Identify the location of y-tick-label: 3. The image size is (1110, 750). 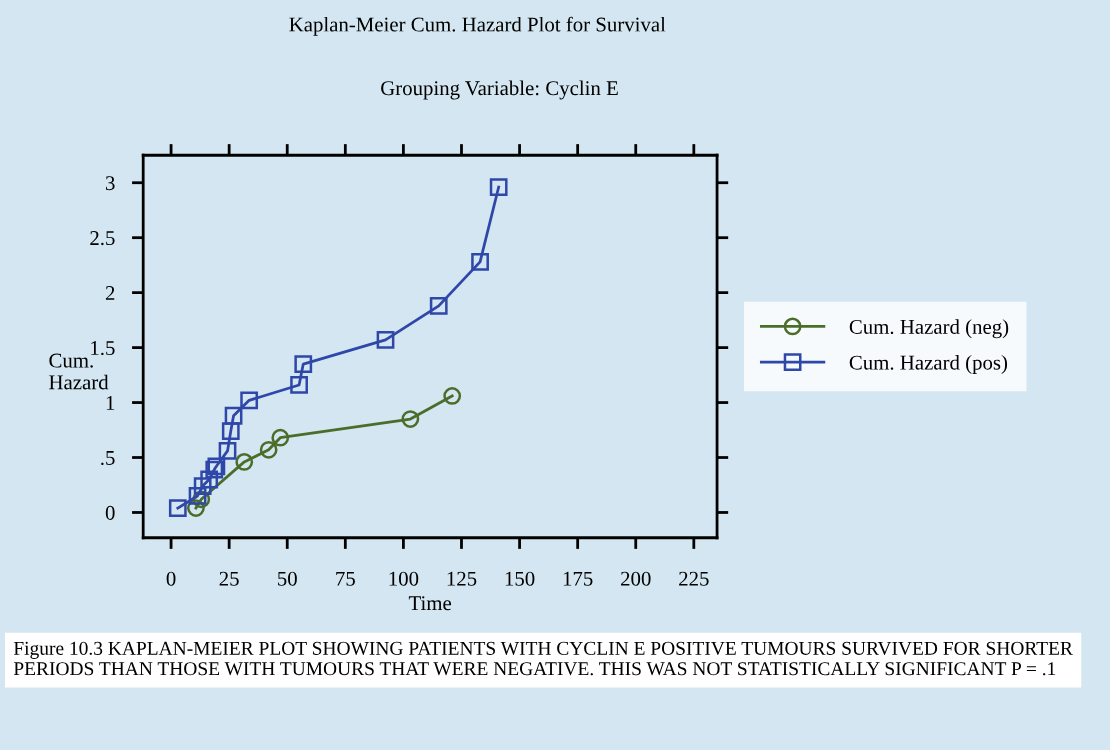
(110, 183).